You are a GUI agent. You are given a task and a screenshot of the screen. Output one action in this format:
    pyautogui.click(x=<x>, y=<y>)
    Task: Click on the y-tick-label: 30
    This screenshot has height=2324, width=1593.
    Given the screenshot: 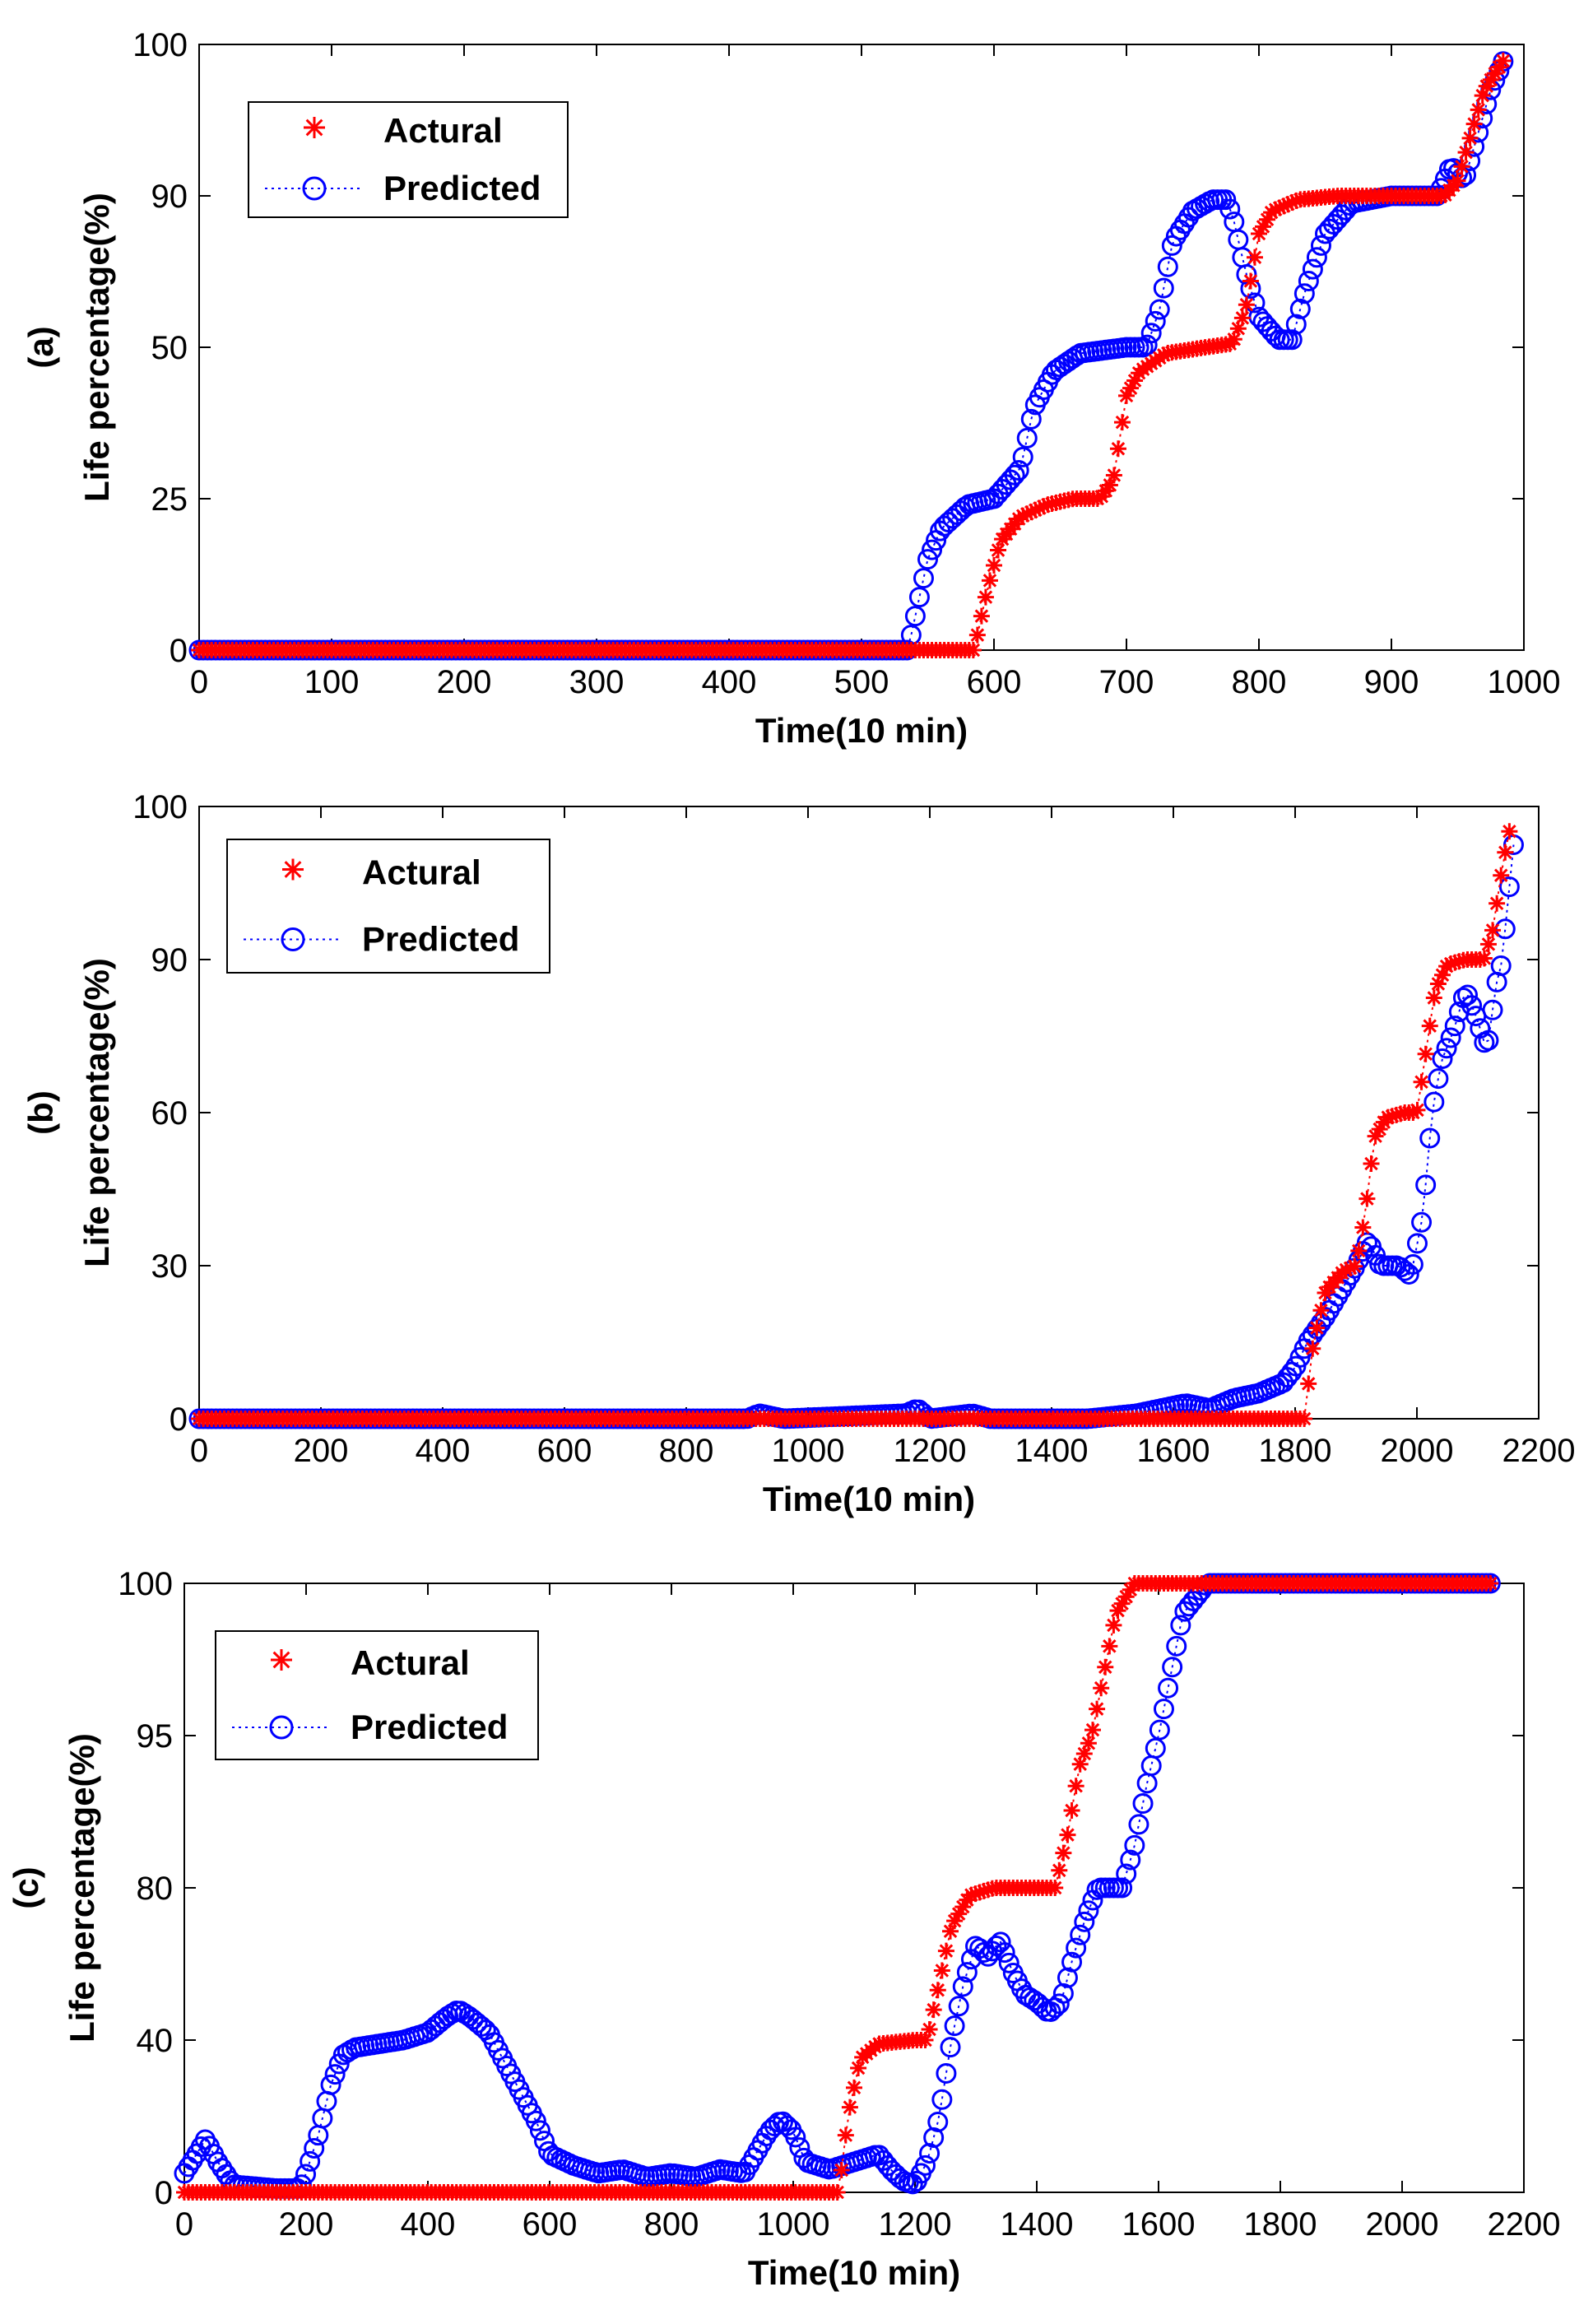 What is the action you would take?
    pyautogui.click(x=169, y=1266)
    